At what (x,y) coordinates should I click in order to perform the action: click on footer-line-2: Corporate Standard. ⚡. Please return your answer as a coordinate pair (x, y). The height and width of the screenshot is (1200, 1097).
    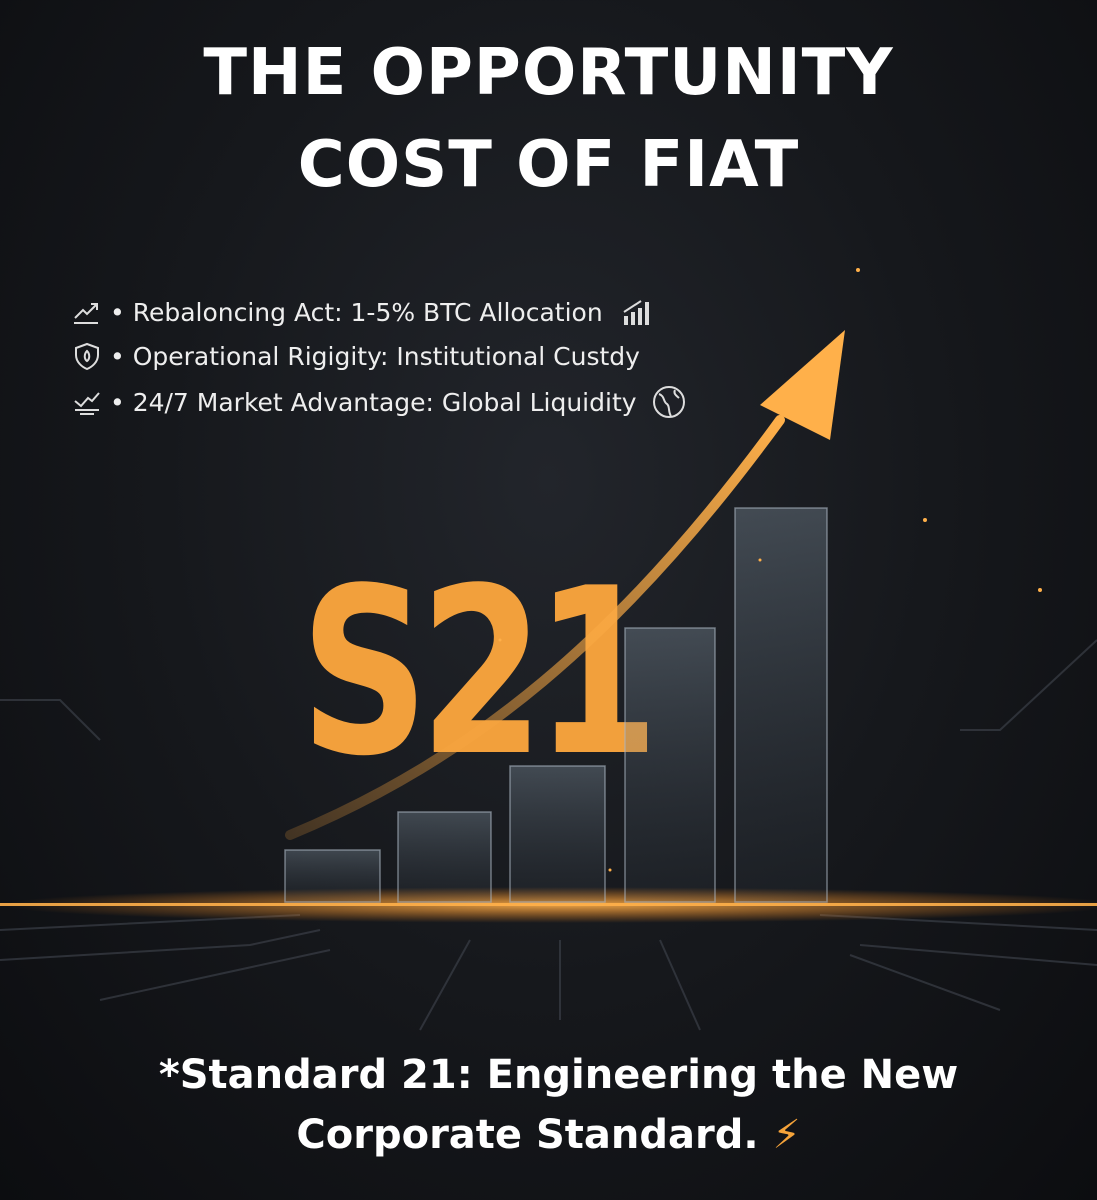
    Looking at the image, I should click on (548, 1135).